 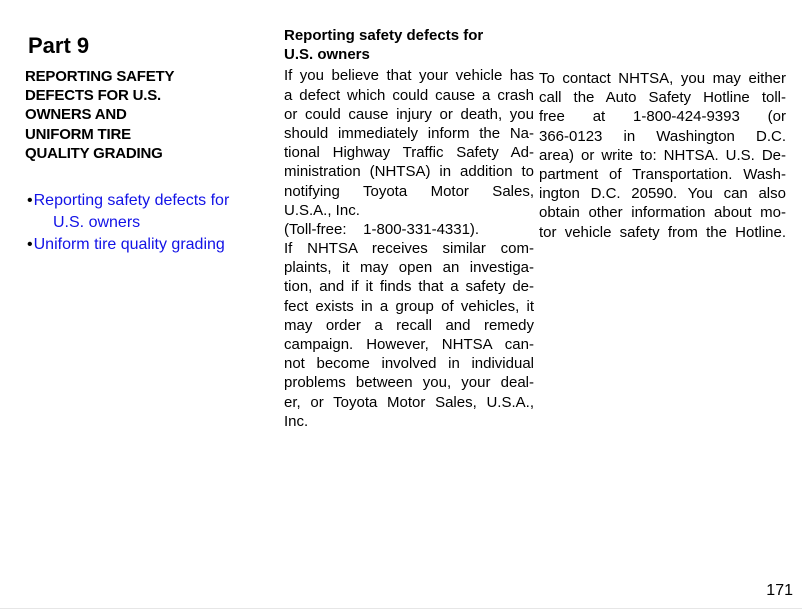 What do you see at coordinates (662, 213) in the screenshot?
I see `text-line: obtain other information about mo-` at bounding box center [662, 213].